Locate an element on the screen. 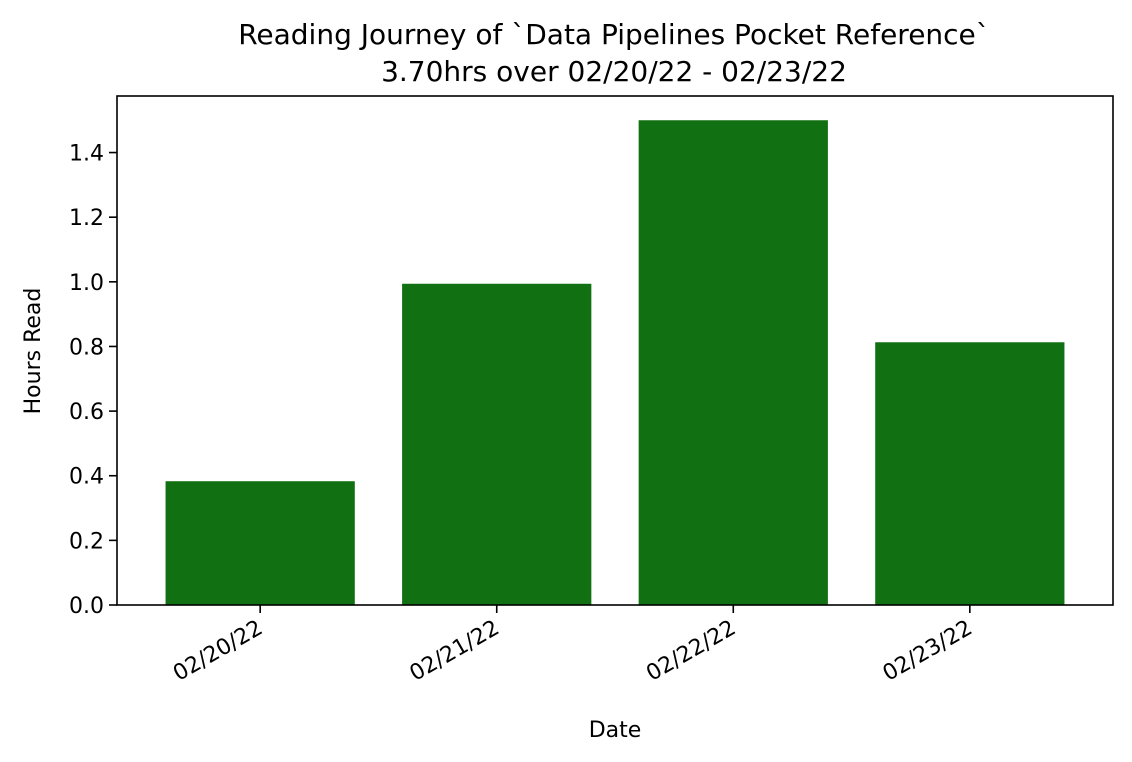 The height and width of the screenshot is (762, 1132). x-tick-label: 02/20/22 is located at coordinates (218, 651).